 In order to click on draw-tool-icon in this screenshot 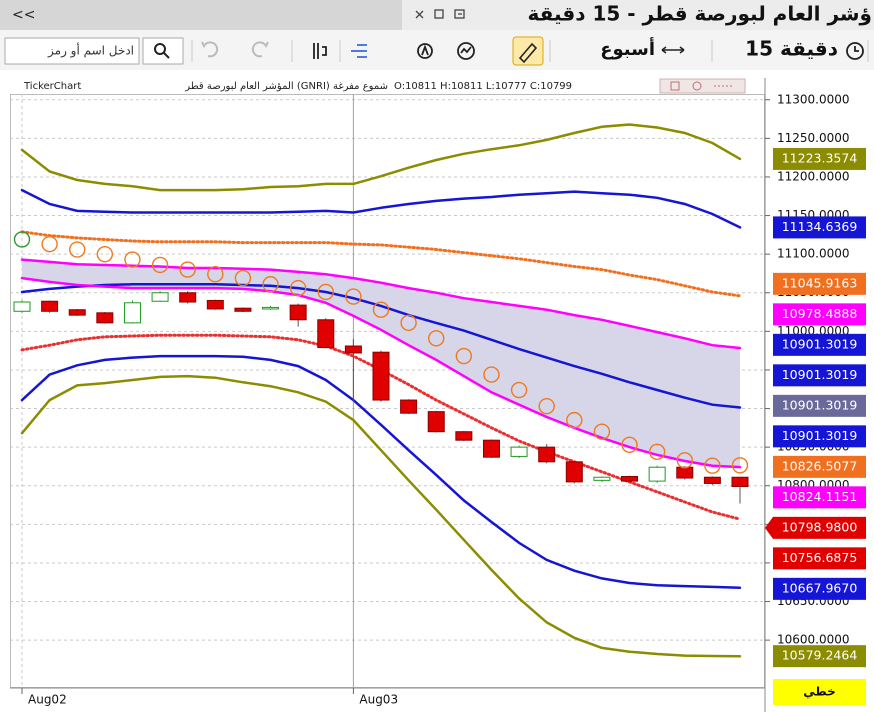, I will do `click(528, 53)`.